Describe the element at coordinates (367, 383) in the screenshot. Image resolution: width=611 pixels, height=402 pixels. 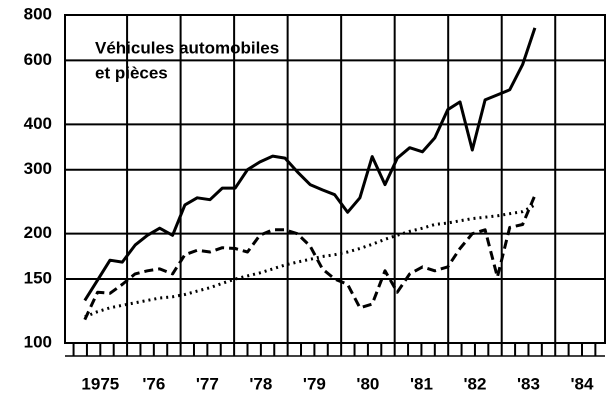
I see `x-tick-label: '80` at that location.